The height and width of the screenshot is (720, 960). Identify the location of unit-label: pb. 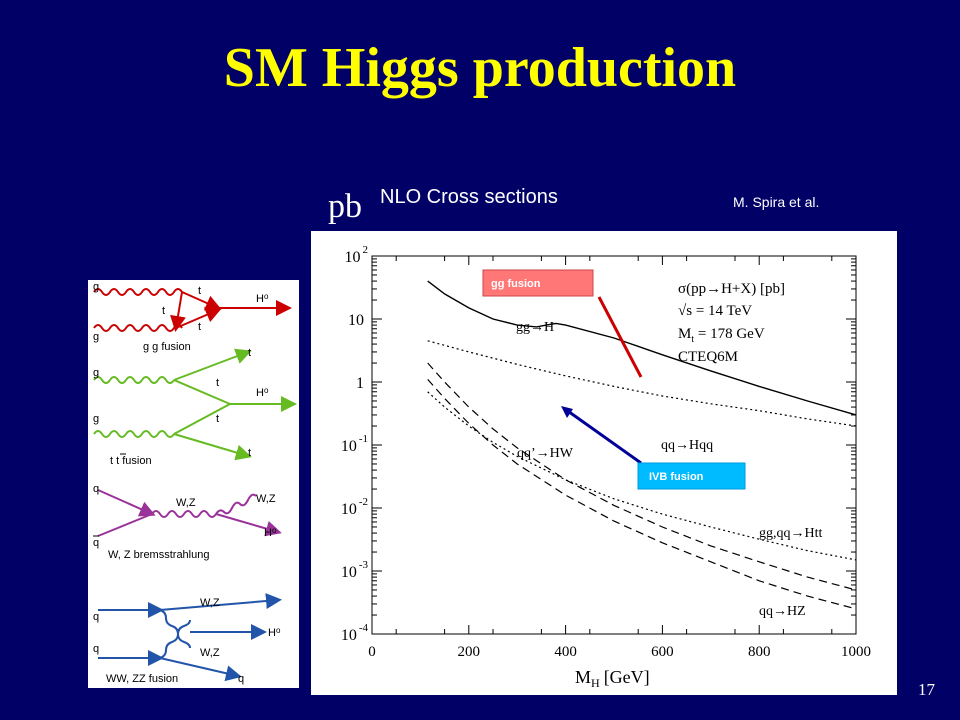
(345, 206).